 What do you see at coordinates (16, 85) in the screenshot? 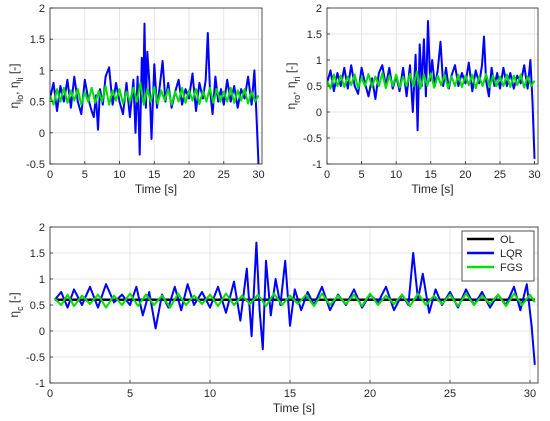
I see `y-axis-label: ηlo, ηli [-]` at bounding box center [16, 85].